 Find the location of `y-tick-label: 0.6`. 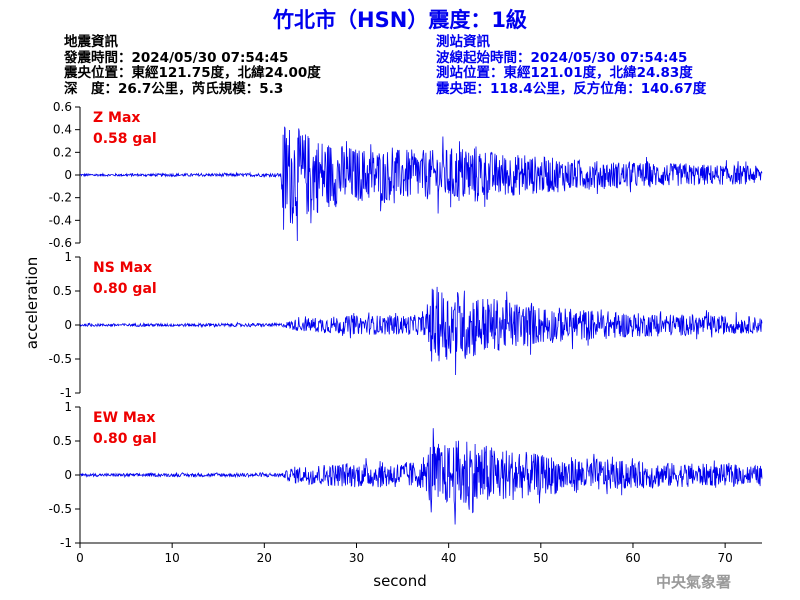

y-tick-label: 0.6 is located at coordinates (62, 107).